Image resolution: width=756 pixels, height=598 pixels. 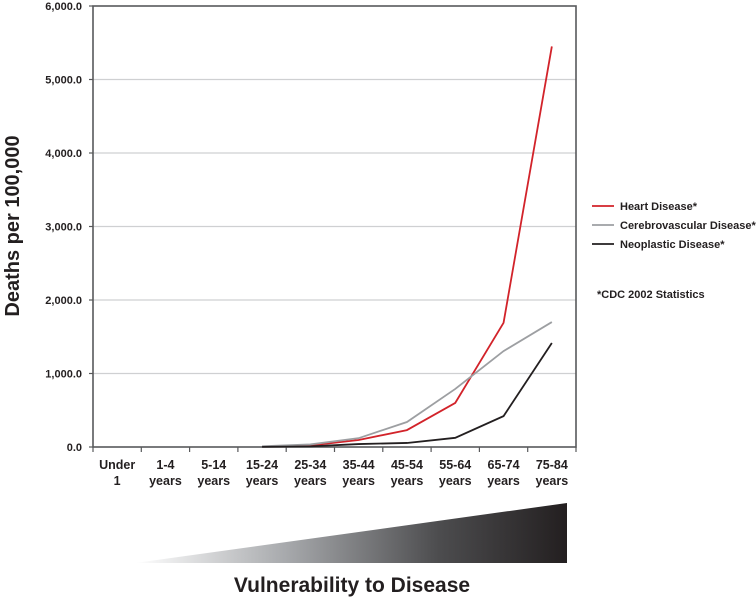 I want to click on legend-label: Cerebrovascular Disease*, so click(x=688, y=226).